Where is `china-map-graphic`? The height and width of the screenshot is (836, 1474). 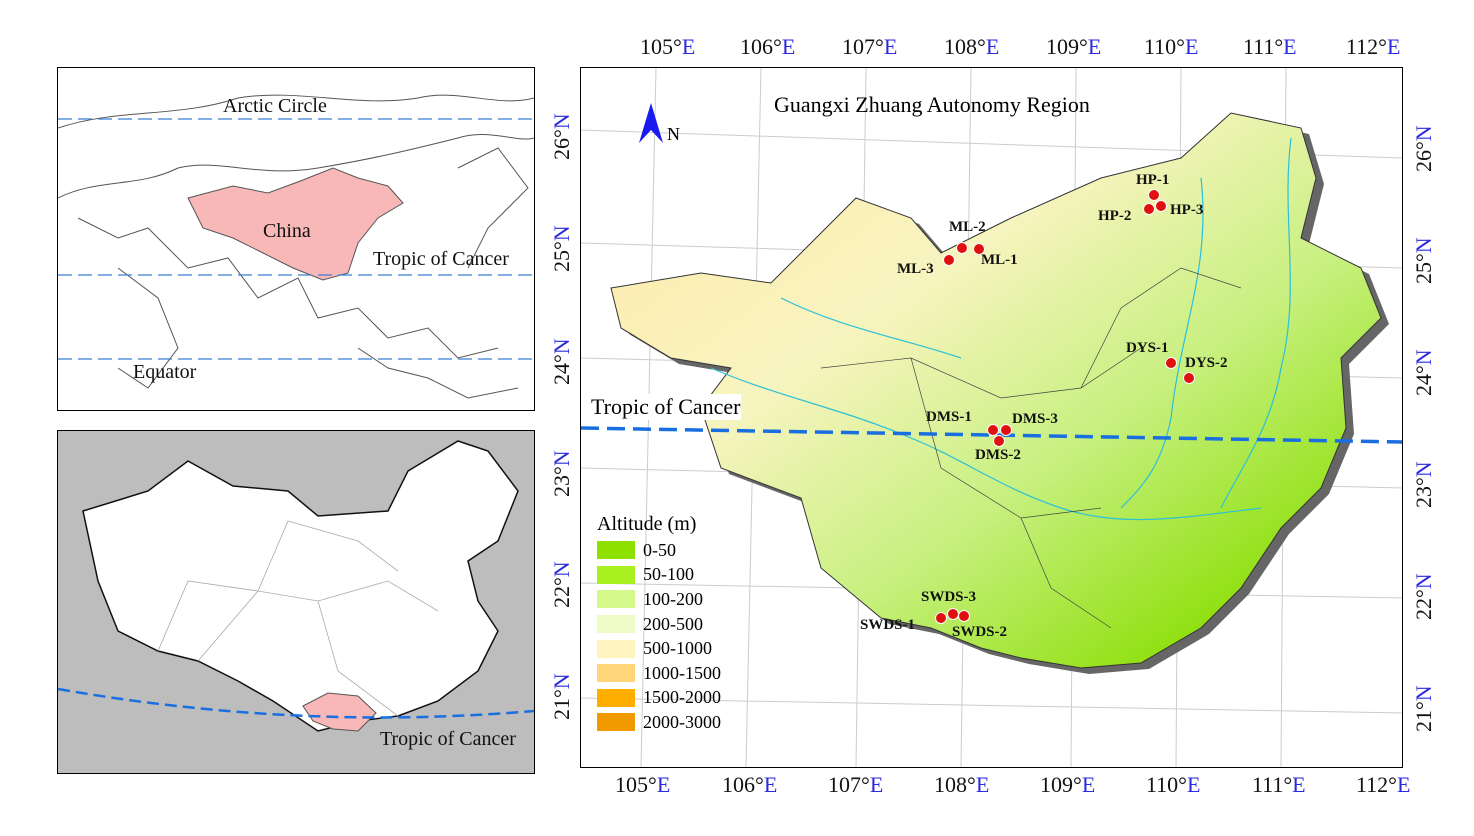
china-map-graphic is located at coordinates (296, 586).